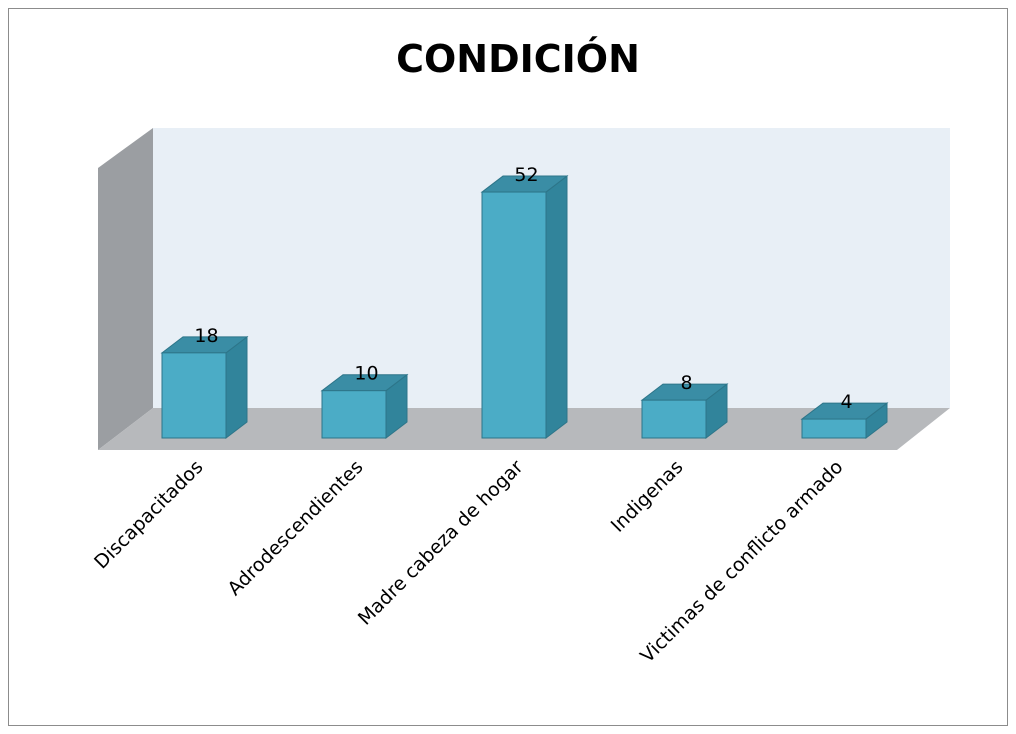 This screenshot has height=734, width=1016. Describe the element at coordinates (148, 514) in the screenshot. I see `tick-label-discapacitados: Discapacitados` at that location.